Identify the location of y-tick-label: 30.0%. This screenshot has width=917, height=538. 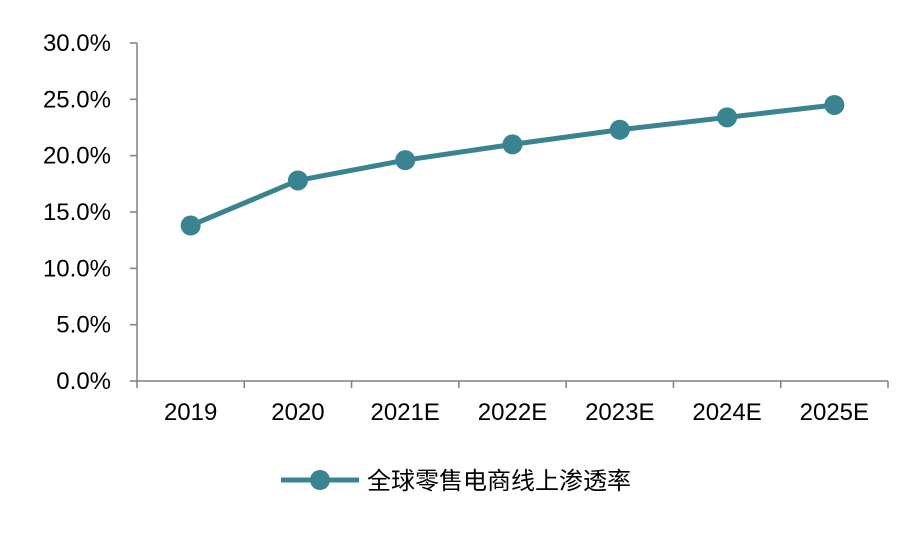
(77, 43).